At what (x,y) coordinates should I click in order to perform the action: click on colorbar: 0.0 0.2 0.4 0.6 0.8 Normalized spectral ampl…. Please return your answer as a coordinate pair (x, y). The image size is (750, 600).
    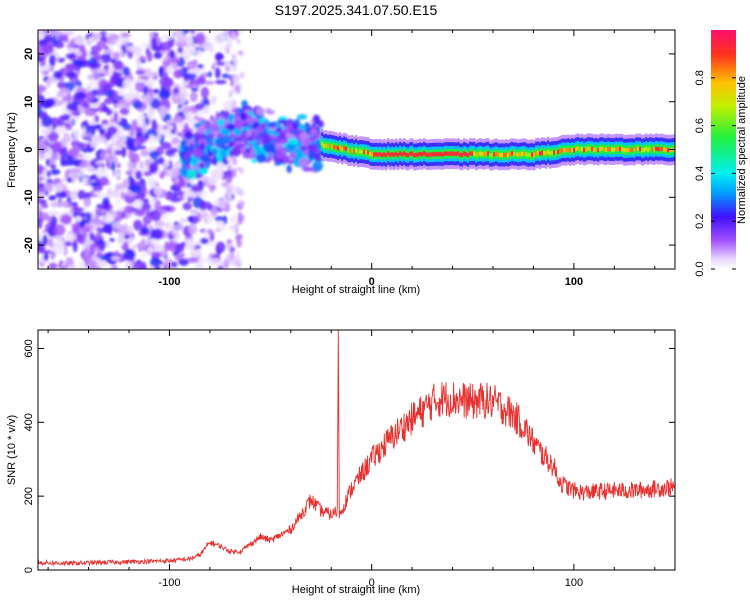
    Looking at the image, I should click on (721, 153).